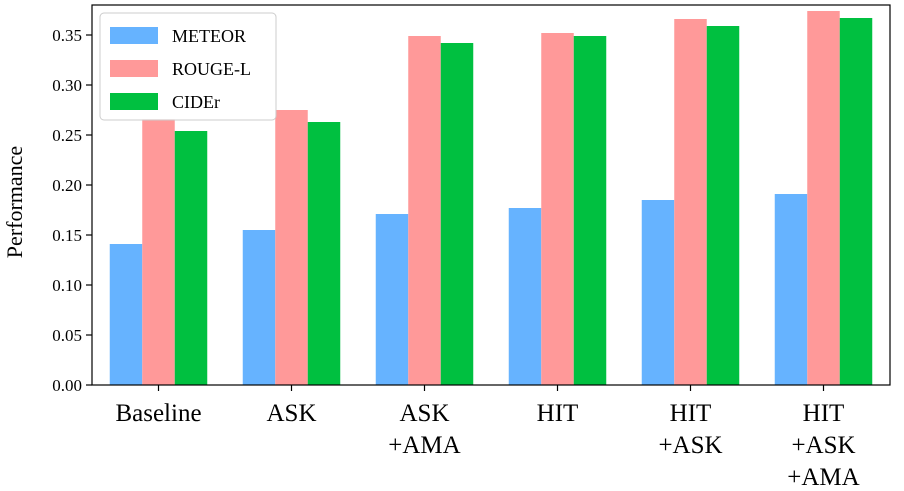 This screenshot has width=904, height=491. What do you see at coordinates (67, 135) in the screenshot?
I see `y-tick-label: 0.25` at bounding box center [67, 135].